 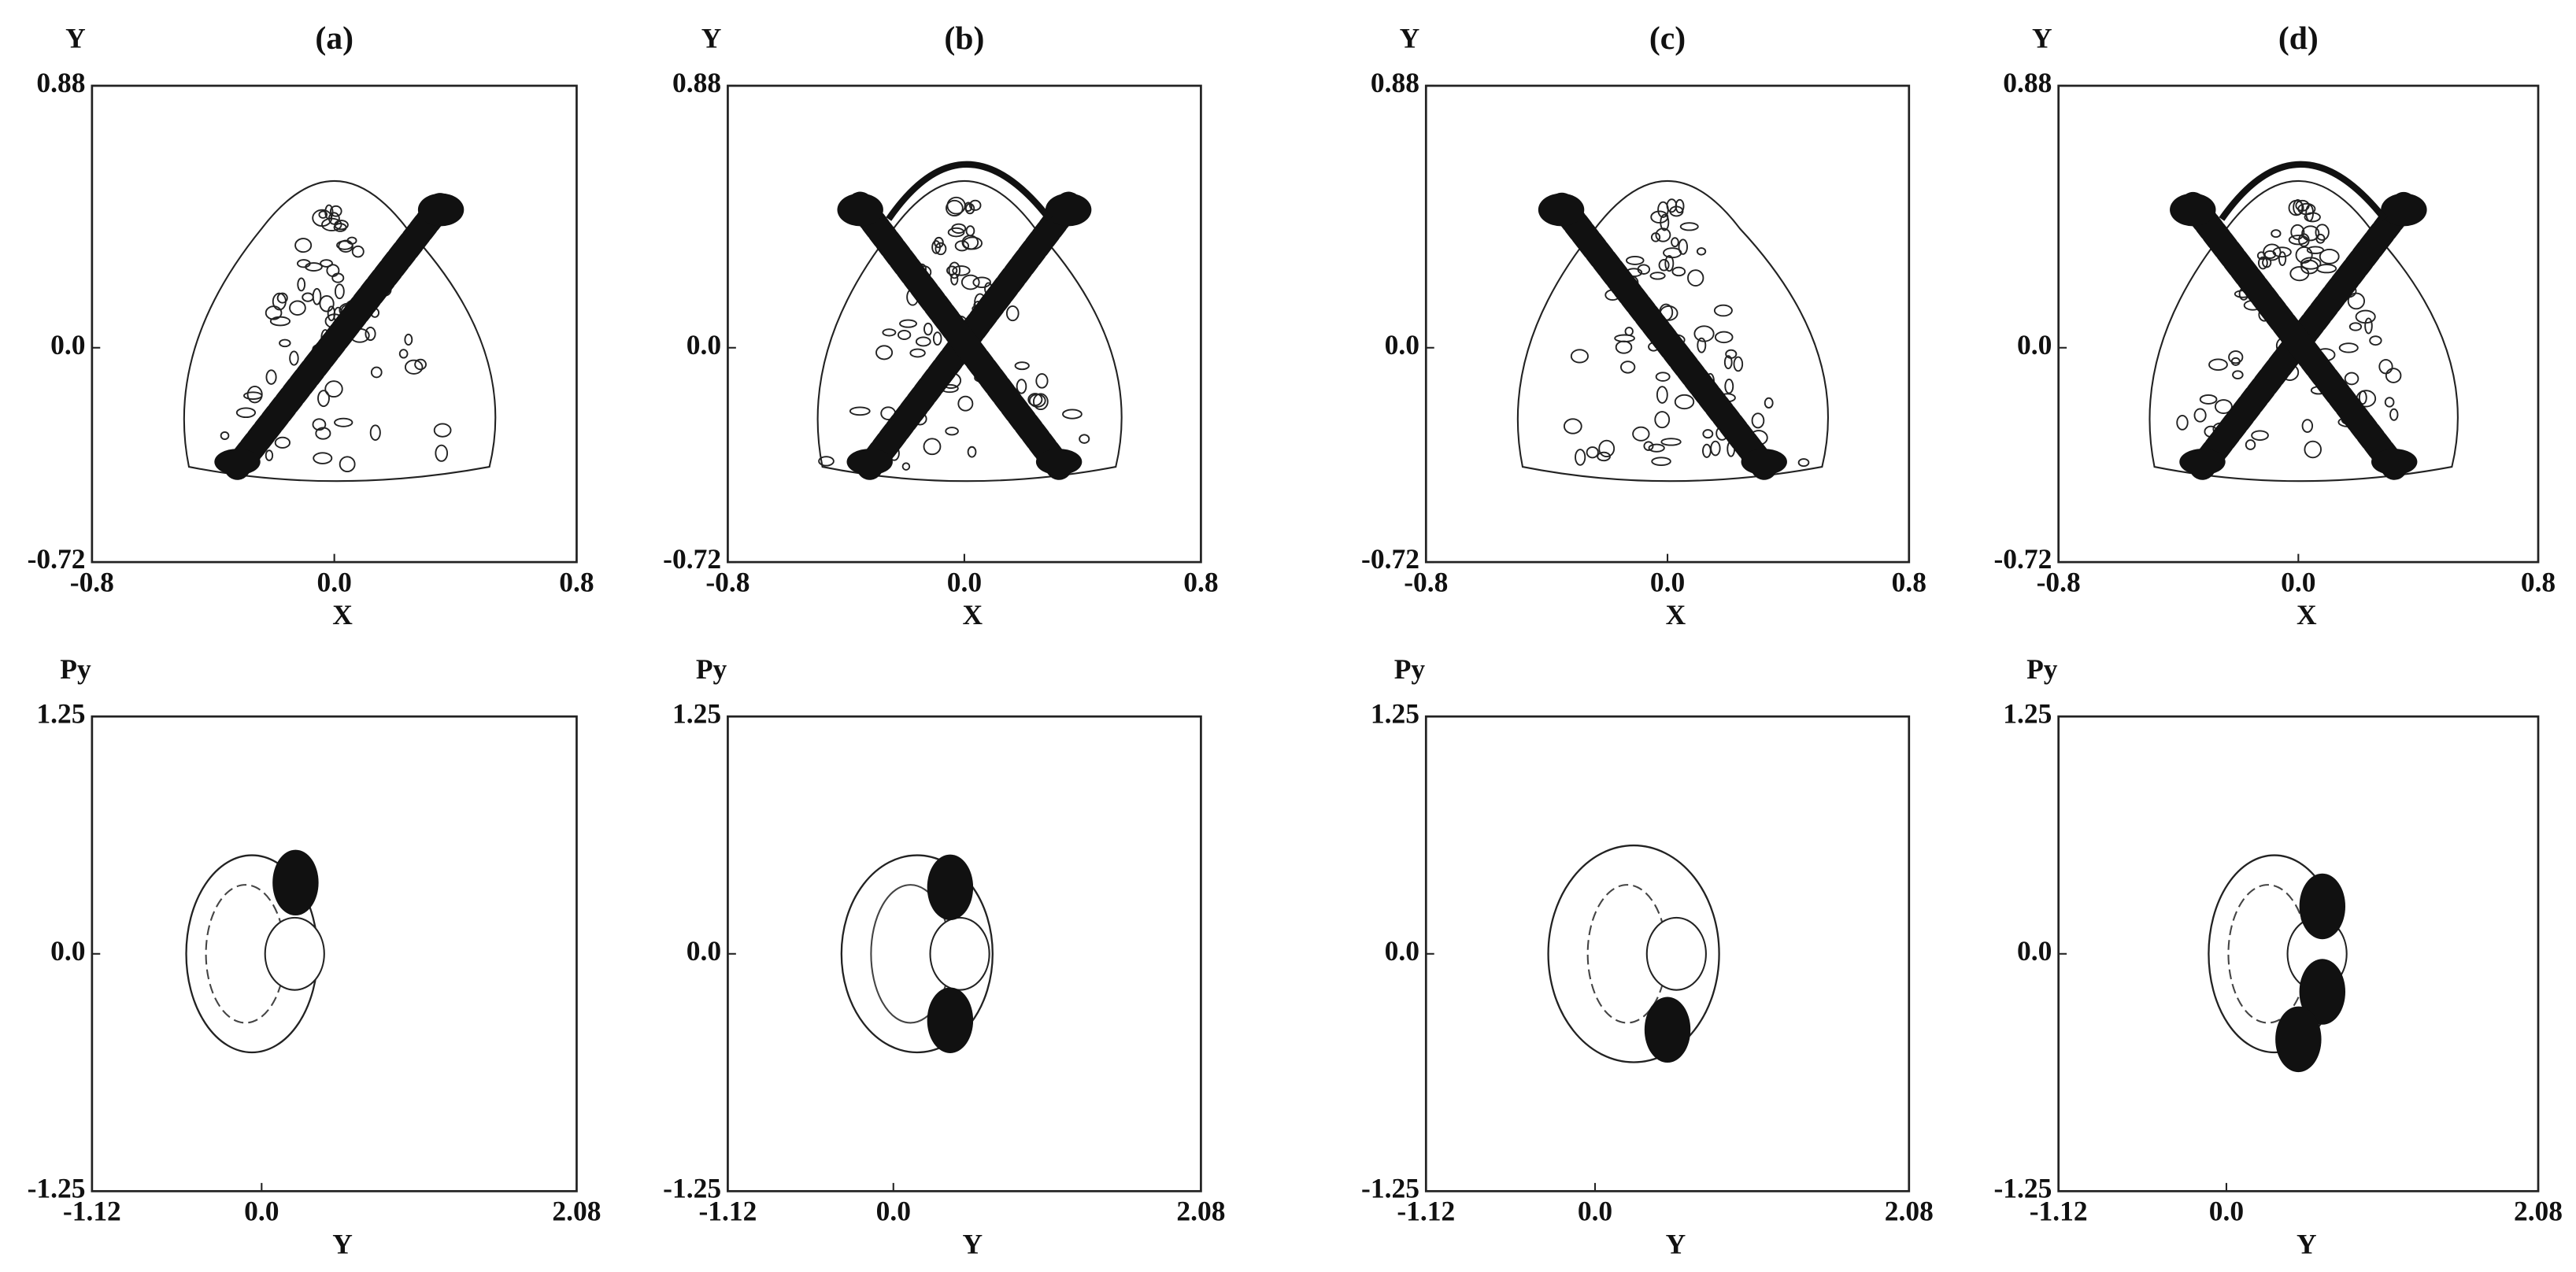 What do you see at coordinates (2278, 956) in the screenshot?
I see `panel: -1.12 0.0 2.08 -1.25 0.0 1.25 Y Py` at bounding box center [2278, 956].